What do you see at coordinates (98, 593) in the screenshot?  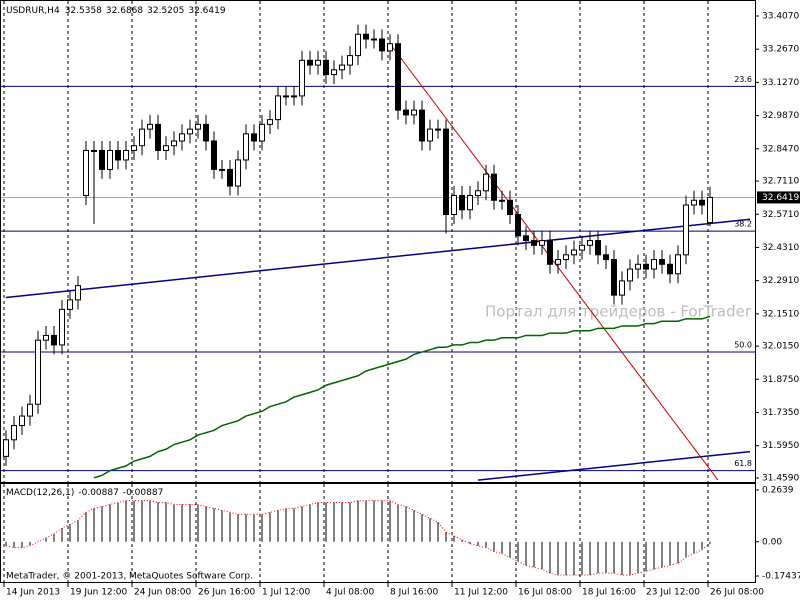 I see `x-tick-label: 19 Jun 12:00` at bounding box center [98, 593].